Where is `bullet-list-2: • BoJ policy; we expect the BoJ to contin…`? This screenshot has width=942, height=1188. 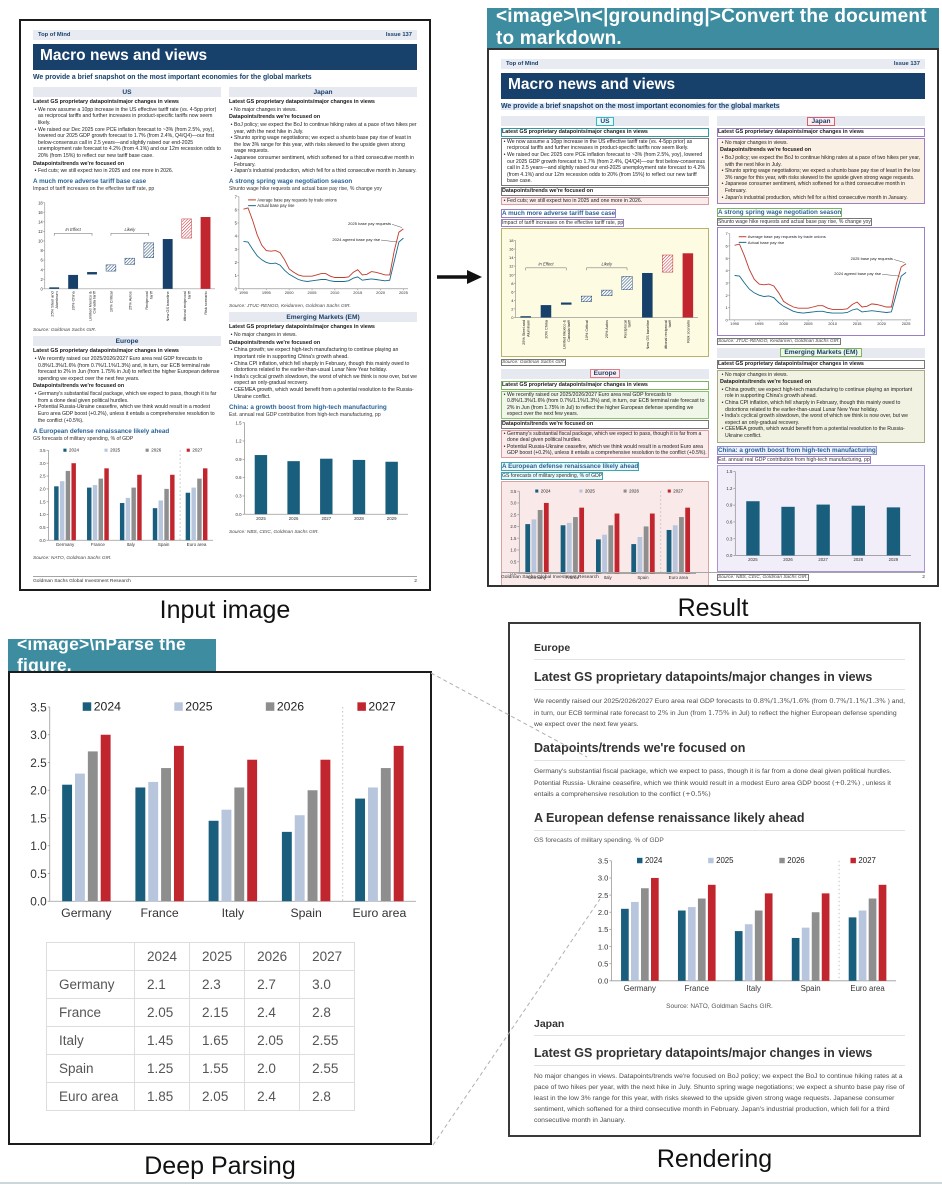 bullet-list-2: • BoJ policy; we expect the BoJ to contin… is located at coordinates (821, 178).